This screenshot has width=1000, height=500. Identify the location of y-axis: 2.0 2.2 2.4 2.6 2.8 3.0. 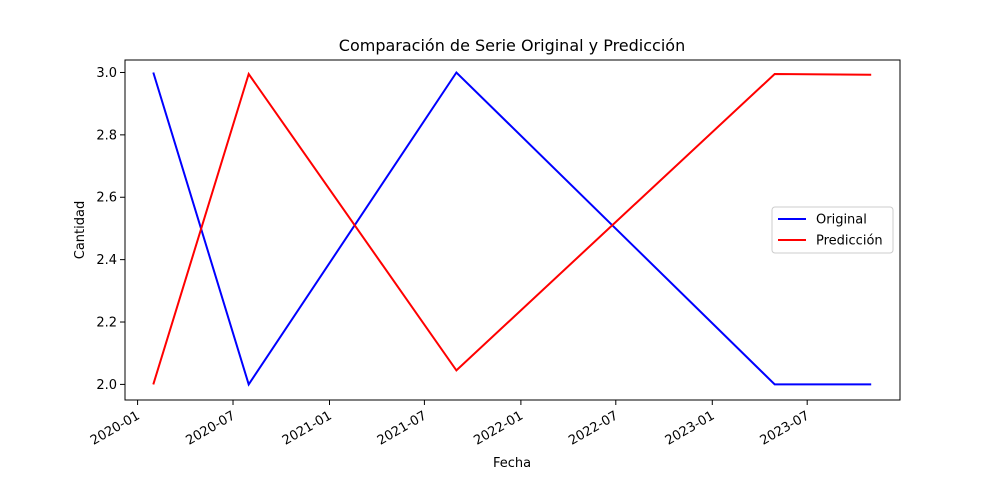
(110, 229).